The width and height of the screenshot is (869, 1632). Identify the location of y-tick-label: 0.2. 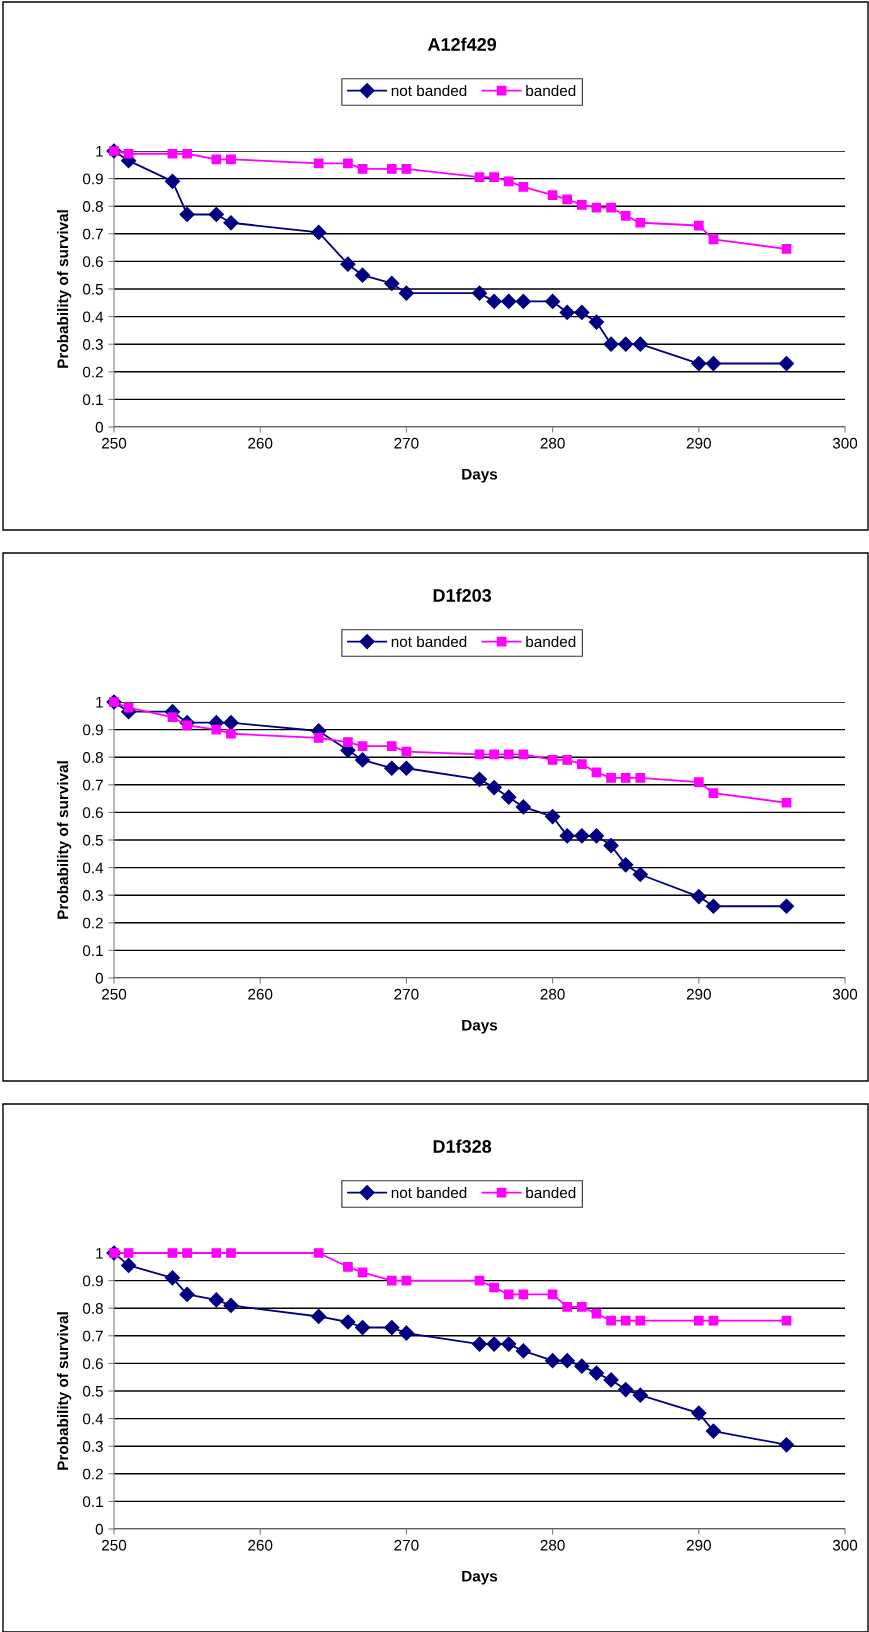
(92, 923).